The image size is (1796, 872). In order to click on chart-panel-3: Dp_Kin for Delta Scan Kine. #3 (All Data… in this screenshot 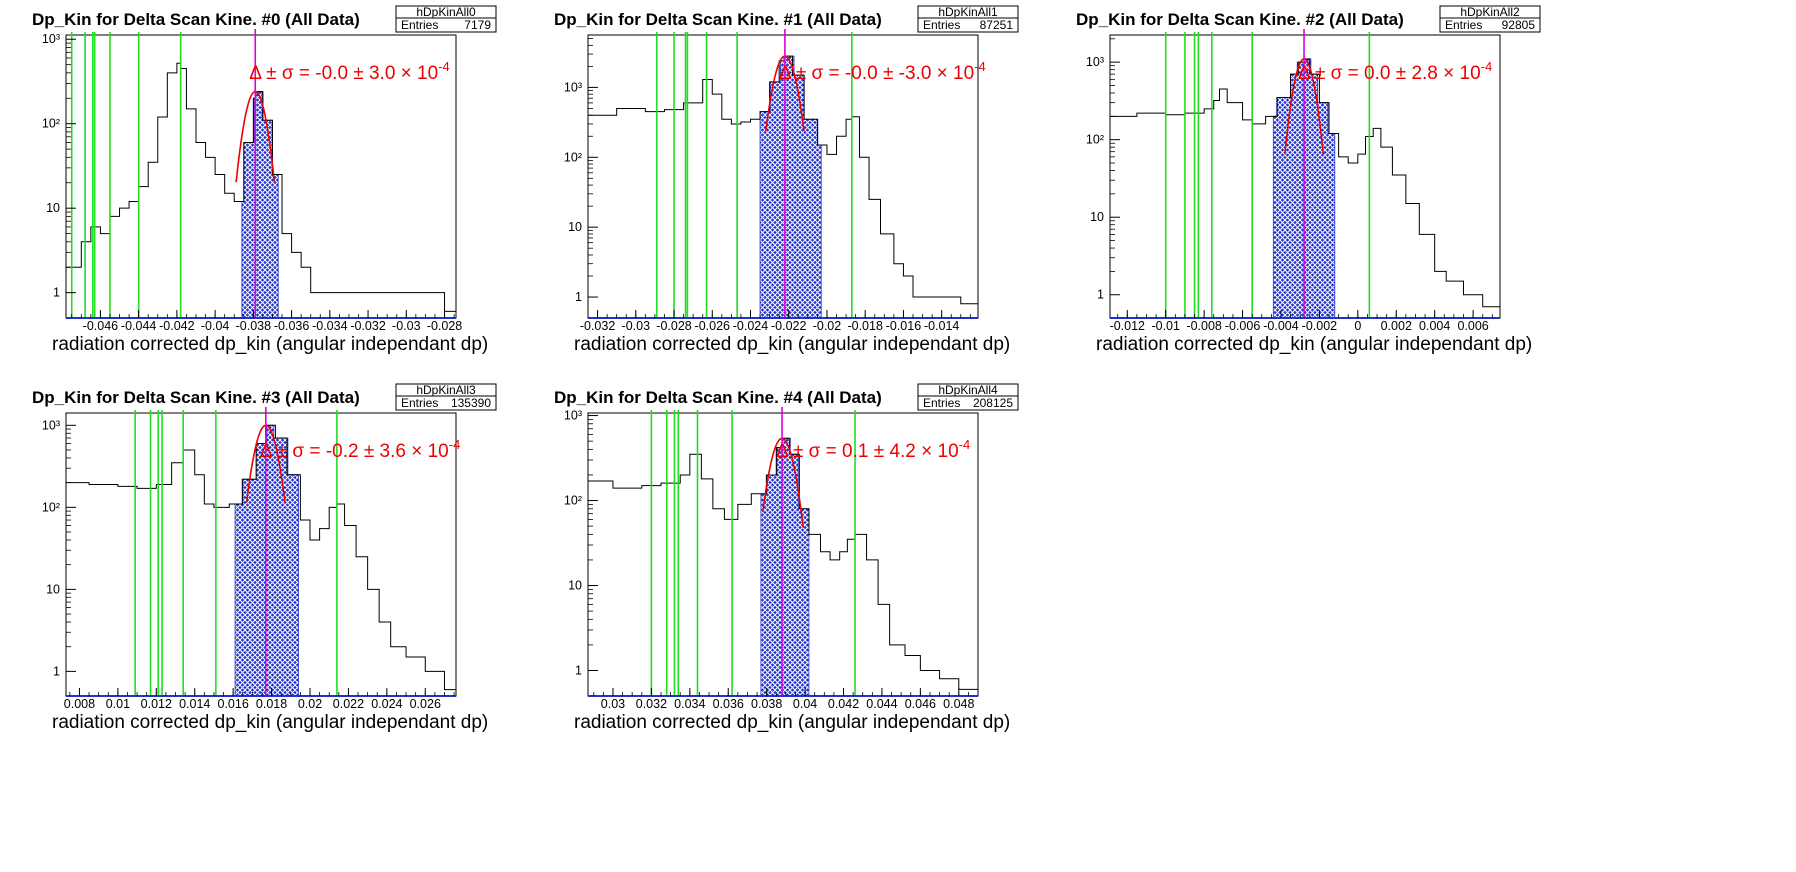, I will do `click(264, 558)`.